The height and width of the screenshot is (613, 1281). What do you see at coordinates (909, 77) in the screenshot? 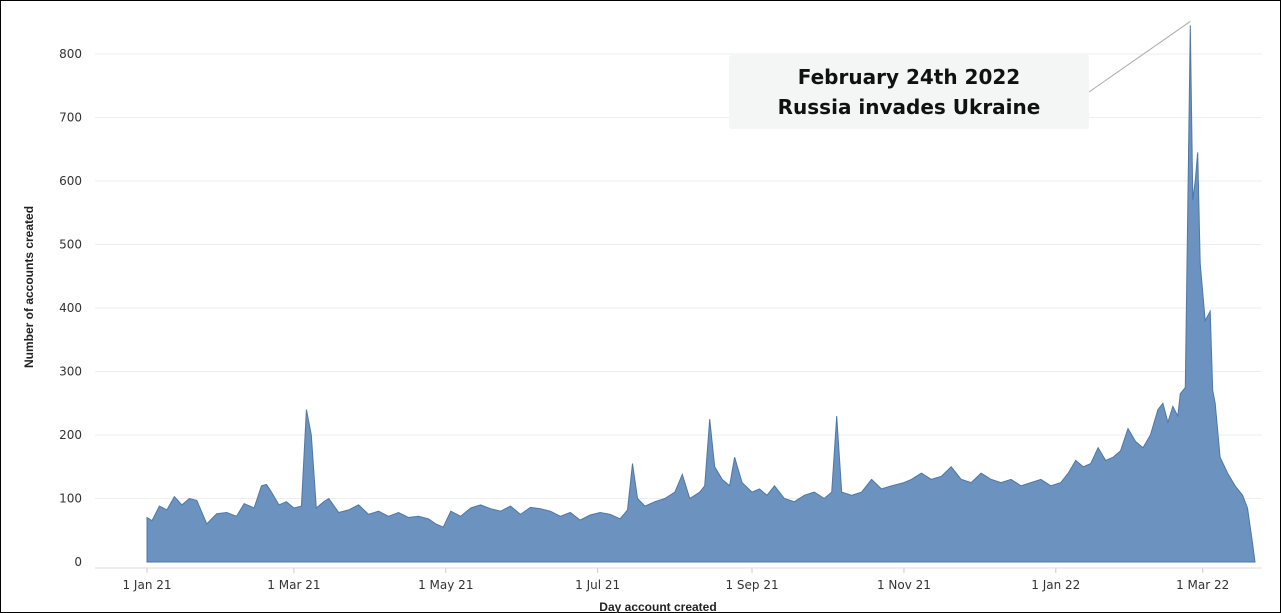
I see `annotation-line-1: February 24th 2022` at bounding box center [909, 77].